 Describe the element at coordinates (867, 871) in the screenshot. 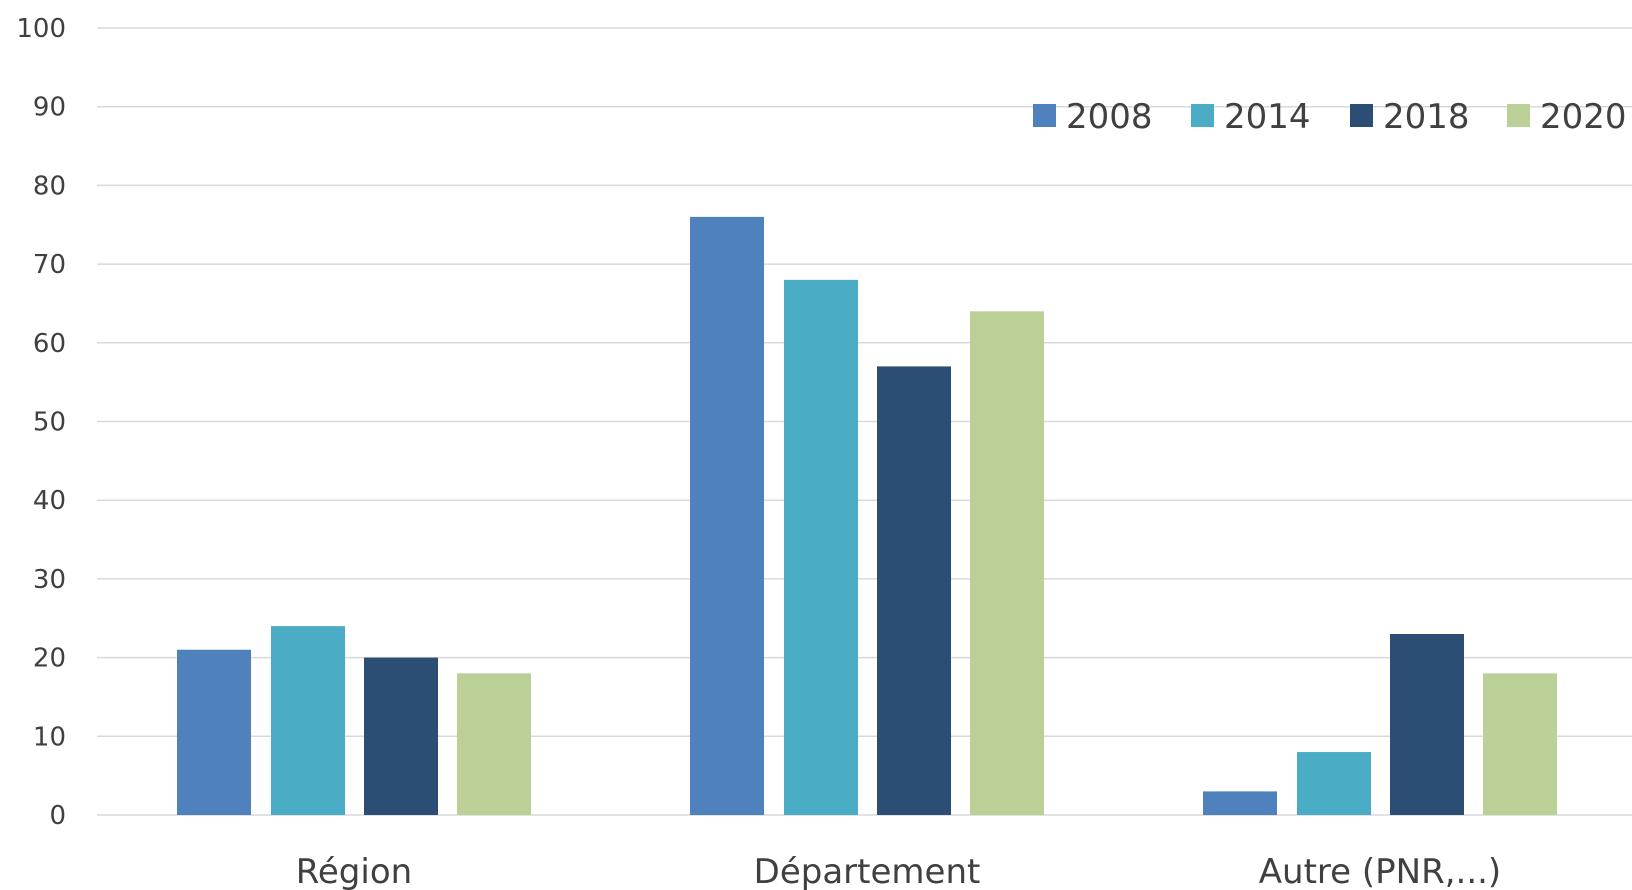

I see `x-category-label: Département` at that location.